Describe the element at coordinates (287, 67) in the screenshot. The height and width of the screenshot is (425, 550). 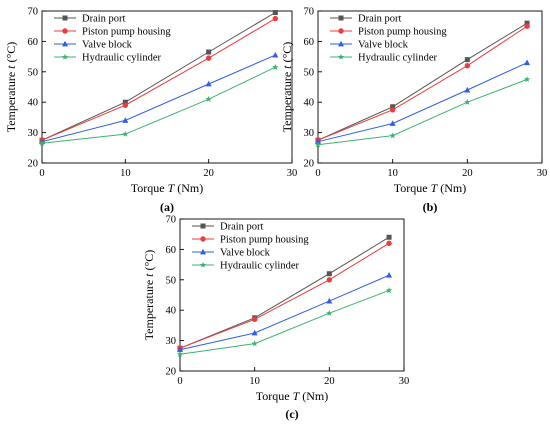
I see `y-axis-label-var: t` at that location.